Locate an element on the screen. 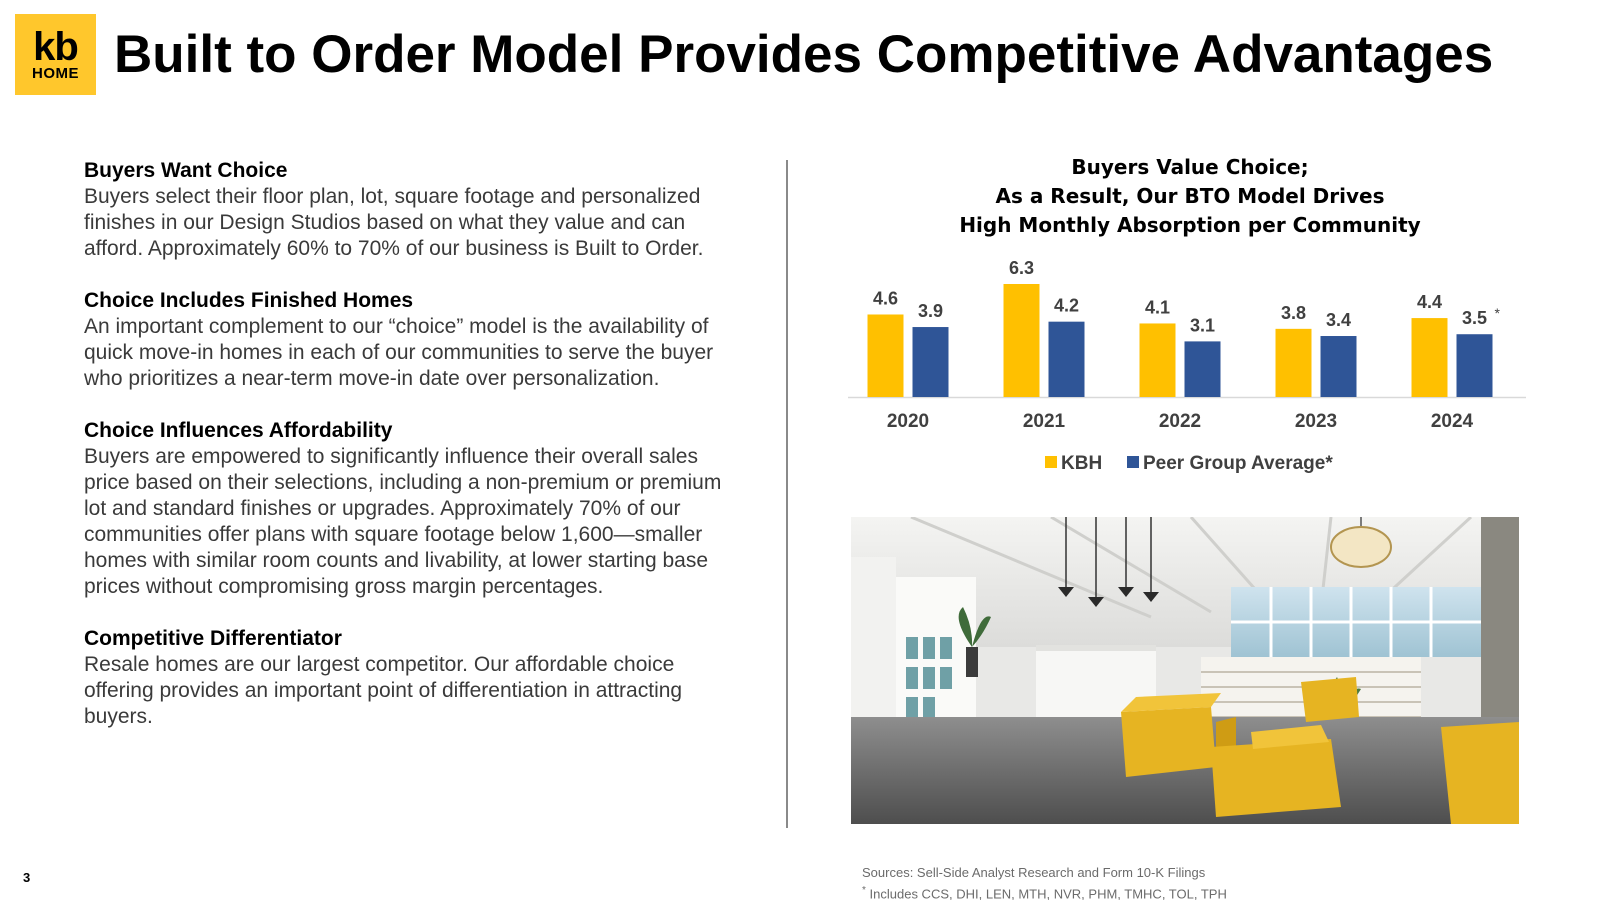 The width and height of the screenshot is (1600, 900). legend-swatch-kbh is located at coordinates (1051, 462).